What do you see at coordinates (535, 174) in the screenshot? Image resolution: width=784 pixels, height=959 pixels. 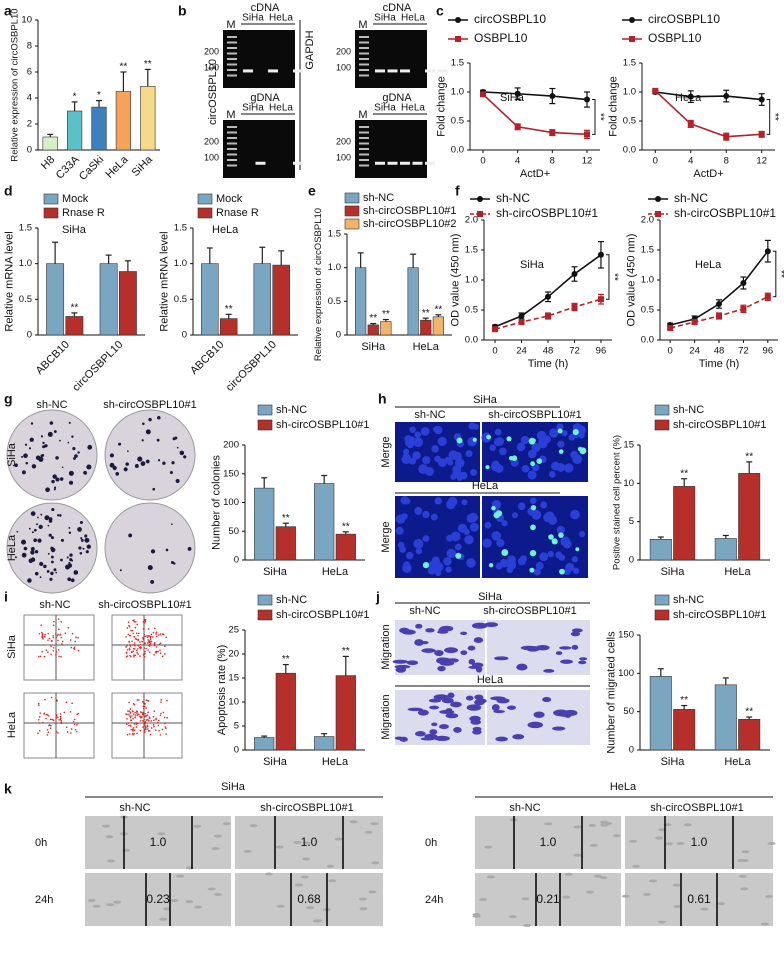 I see `x-axis-label: ActD+` at bounding box center [535, 174].